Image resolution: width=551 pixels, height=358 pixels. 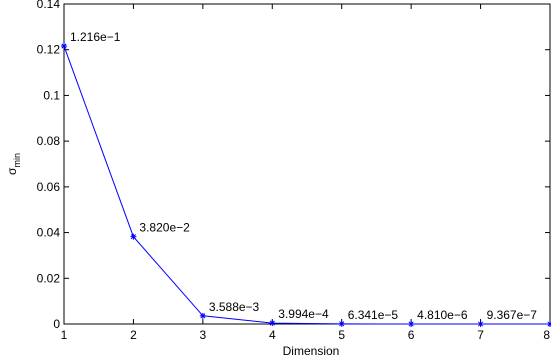 I want to click on y-tick-label: 0.04, so click(x=49, y=233).